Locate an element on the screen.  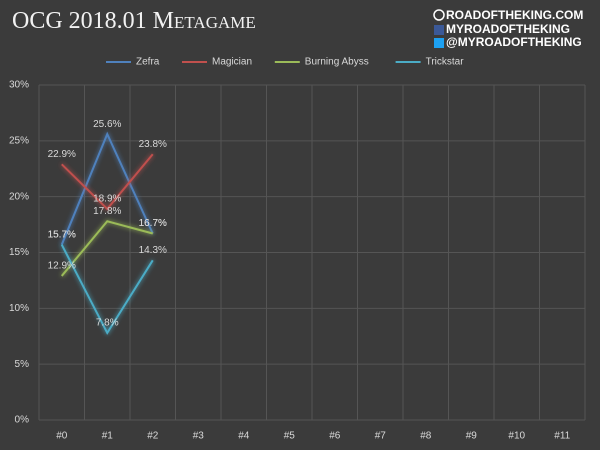
data-label: 23.8% is located at coordinates (153, 144).